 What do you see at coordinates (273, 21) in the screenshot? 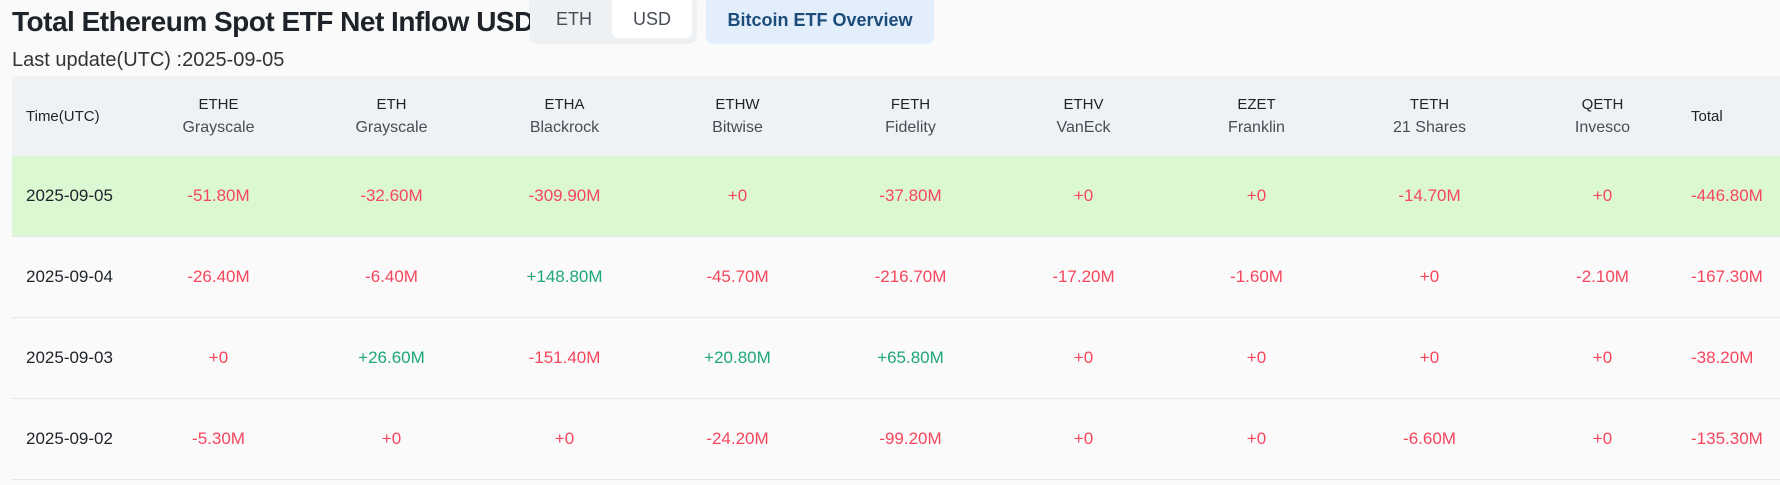
I see `page-title: Total Ethereum Spot ETF Net Inflow USD` at bounding box center [273, 21].